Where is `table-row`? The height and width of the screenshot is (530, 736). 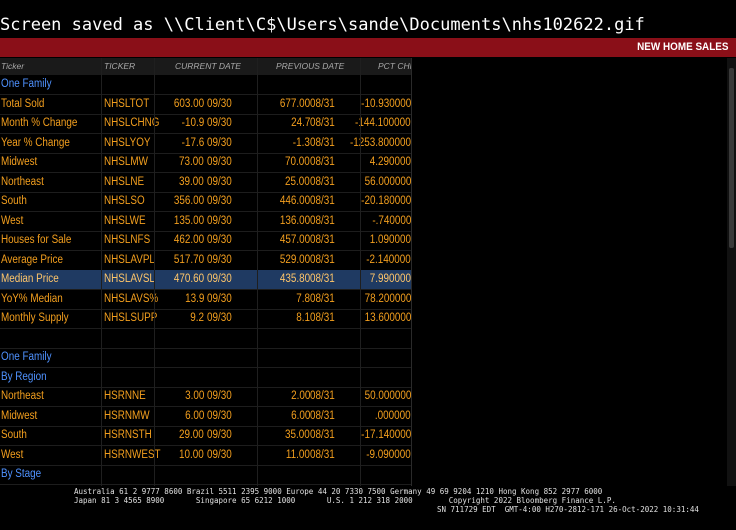 table-row is located at coordinates (205, 339).